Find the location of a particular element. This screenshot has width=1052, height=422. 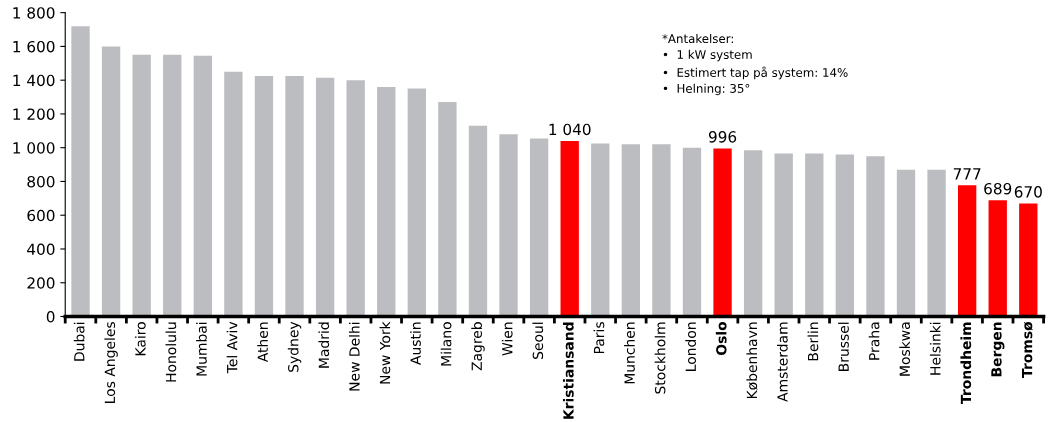

x-tick-label: Zagreb is located at coordinates (478, 346).